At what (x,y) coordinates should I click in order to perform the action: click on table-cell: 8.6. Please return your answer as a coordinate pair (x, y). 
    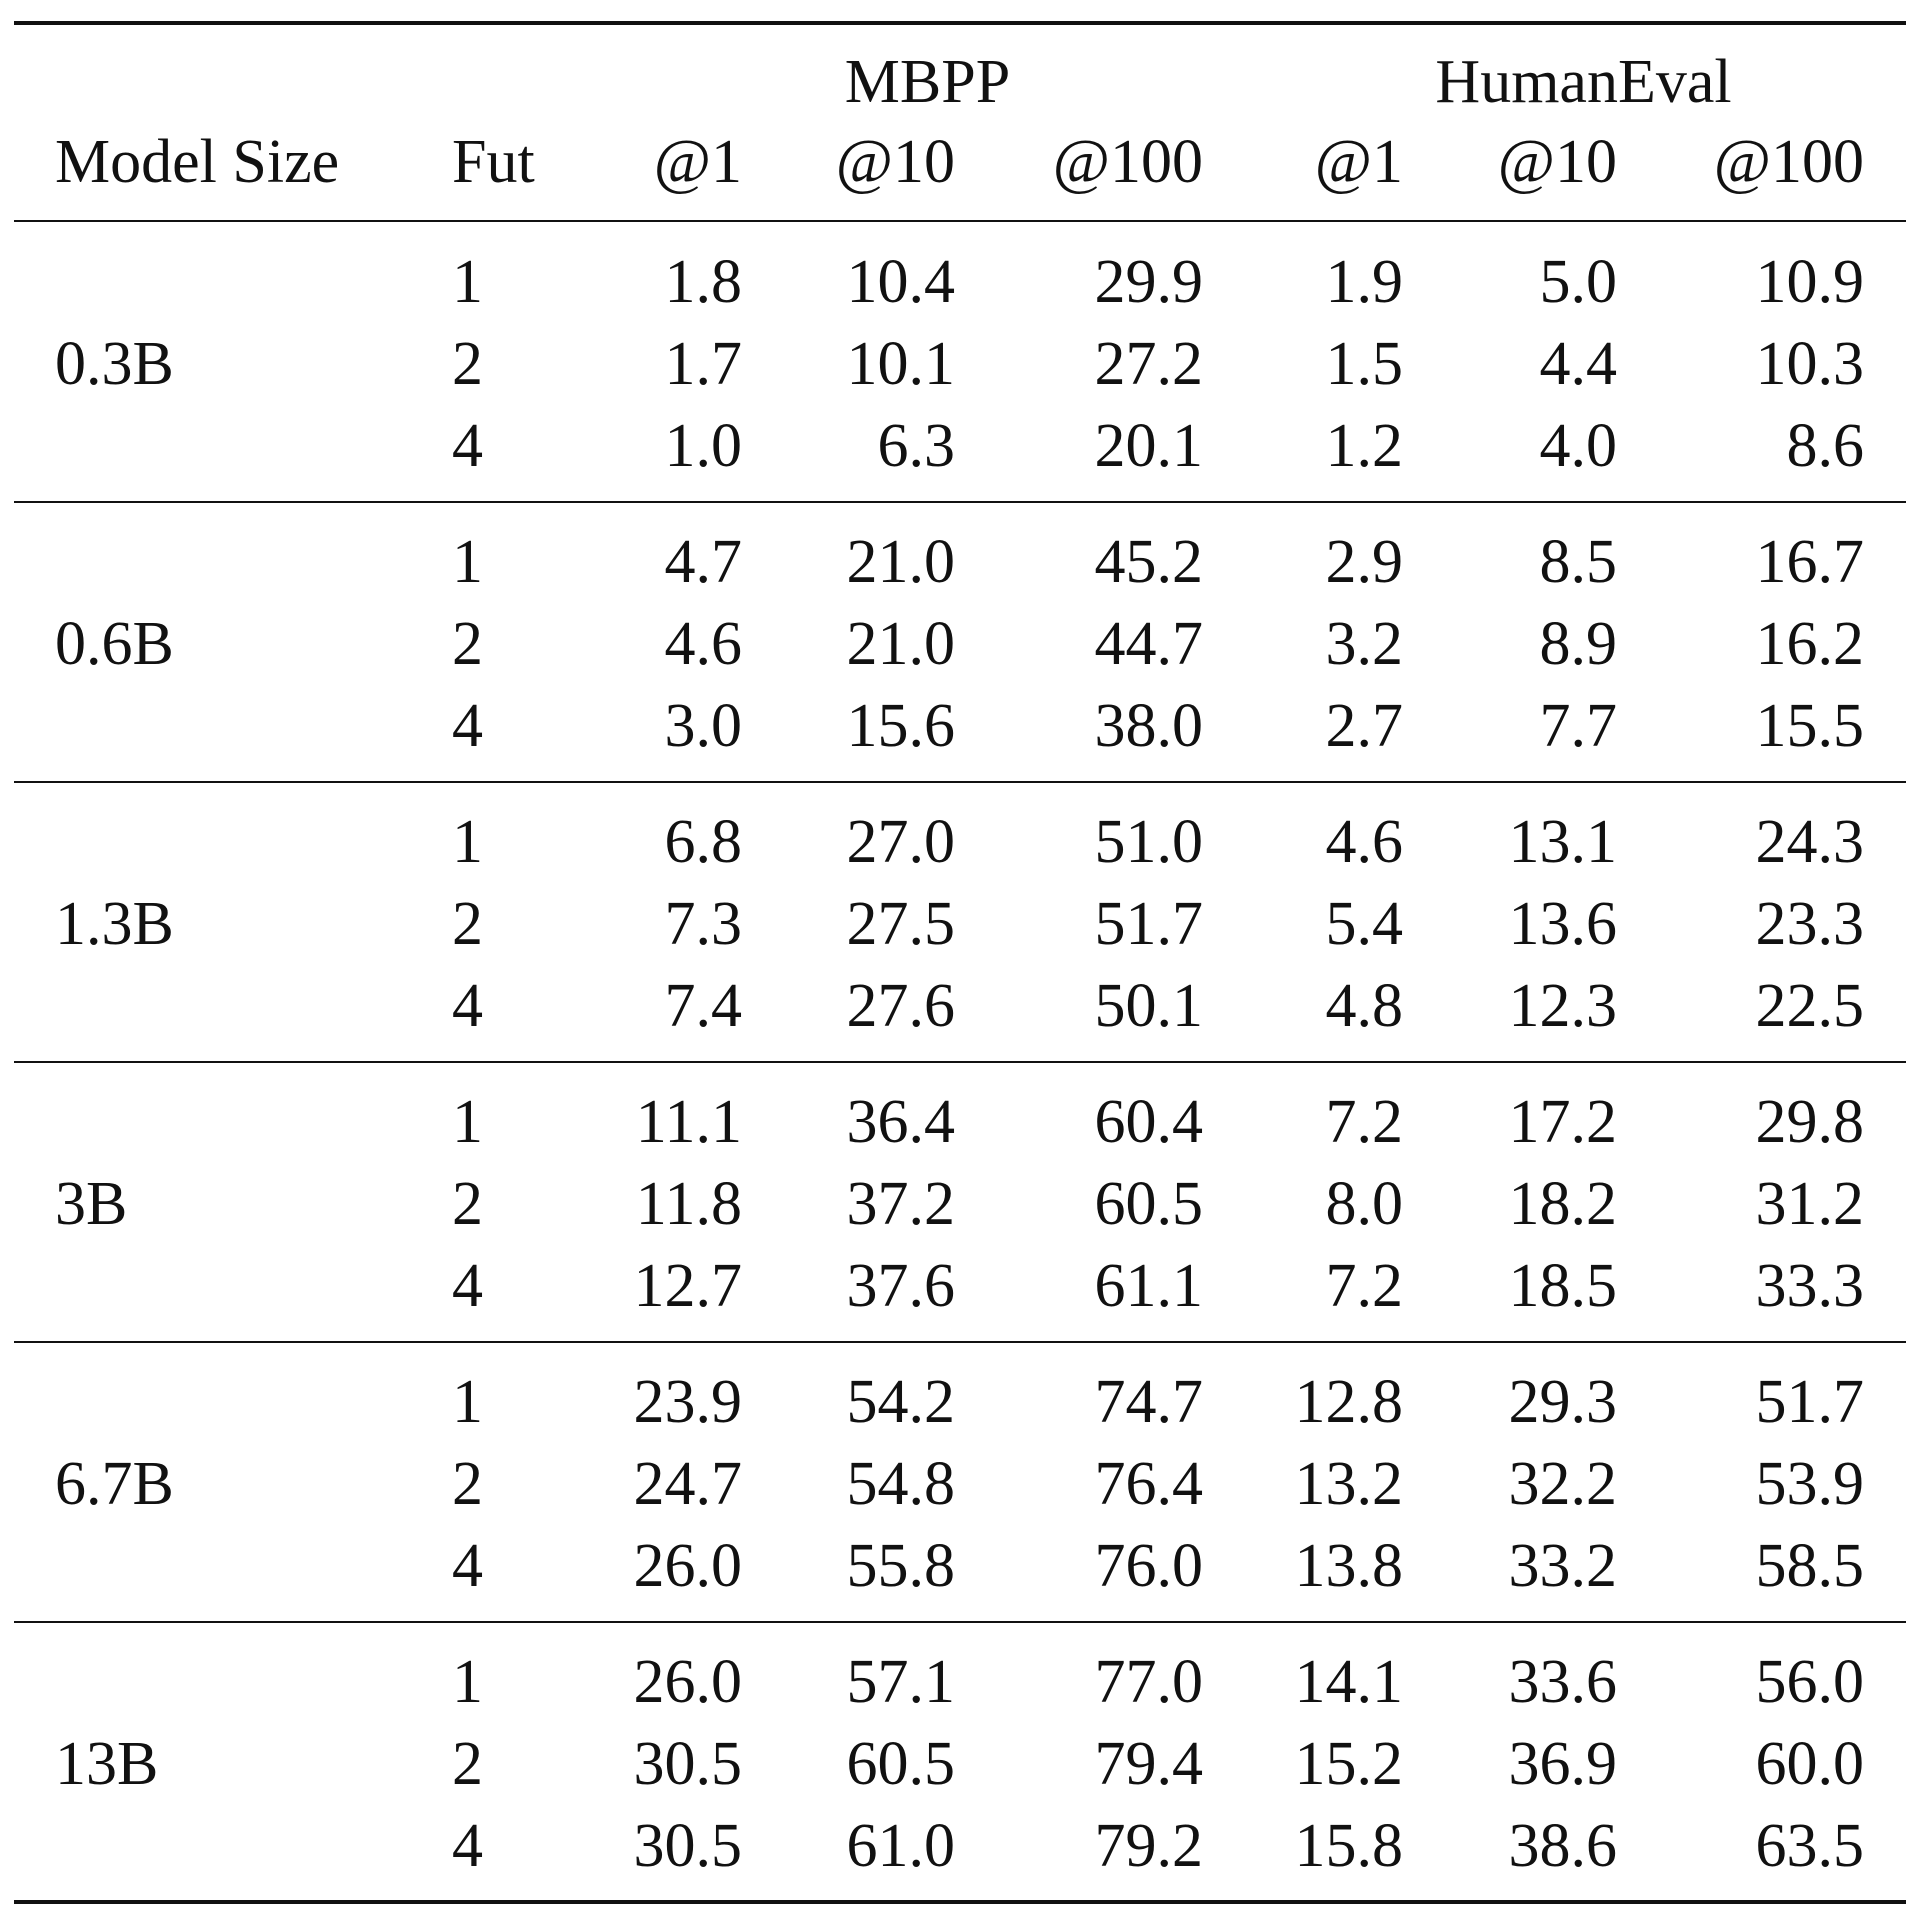
    Looking at the image, I should click on (1825, 446).